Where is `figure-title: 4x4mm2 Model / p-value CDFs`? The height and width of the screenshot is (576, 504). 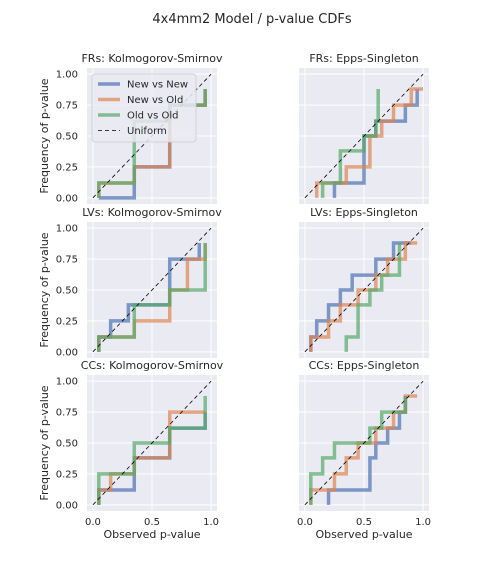
figure-title: 4x4mm2 Model / p-value CDFs is located at coordinates (251, 19).